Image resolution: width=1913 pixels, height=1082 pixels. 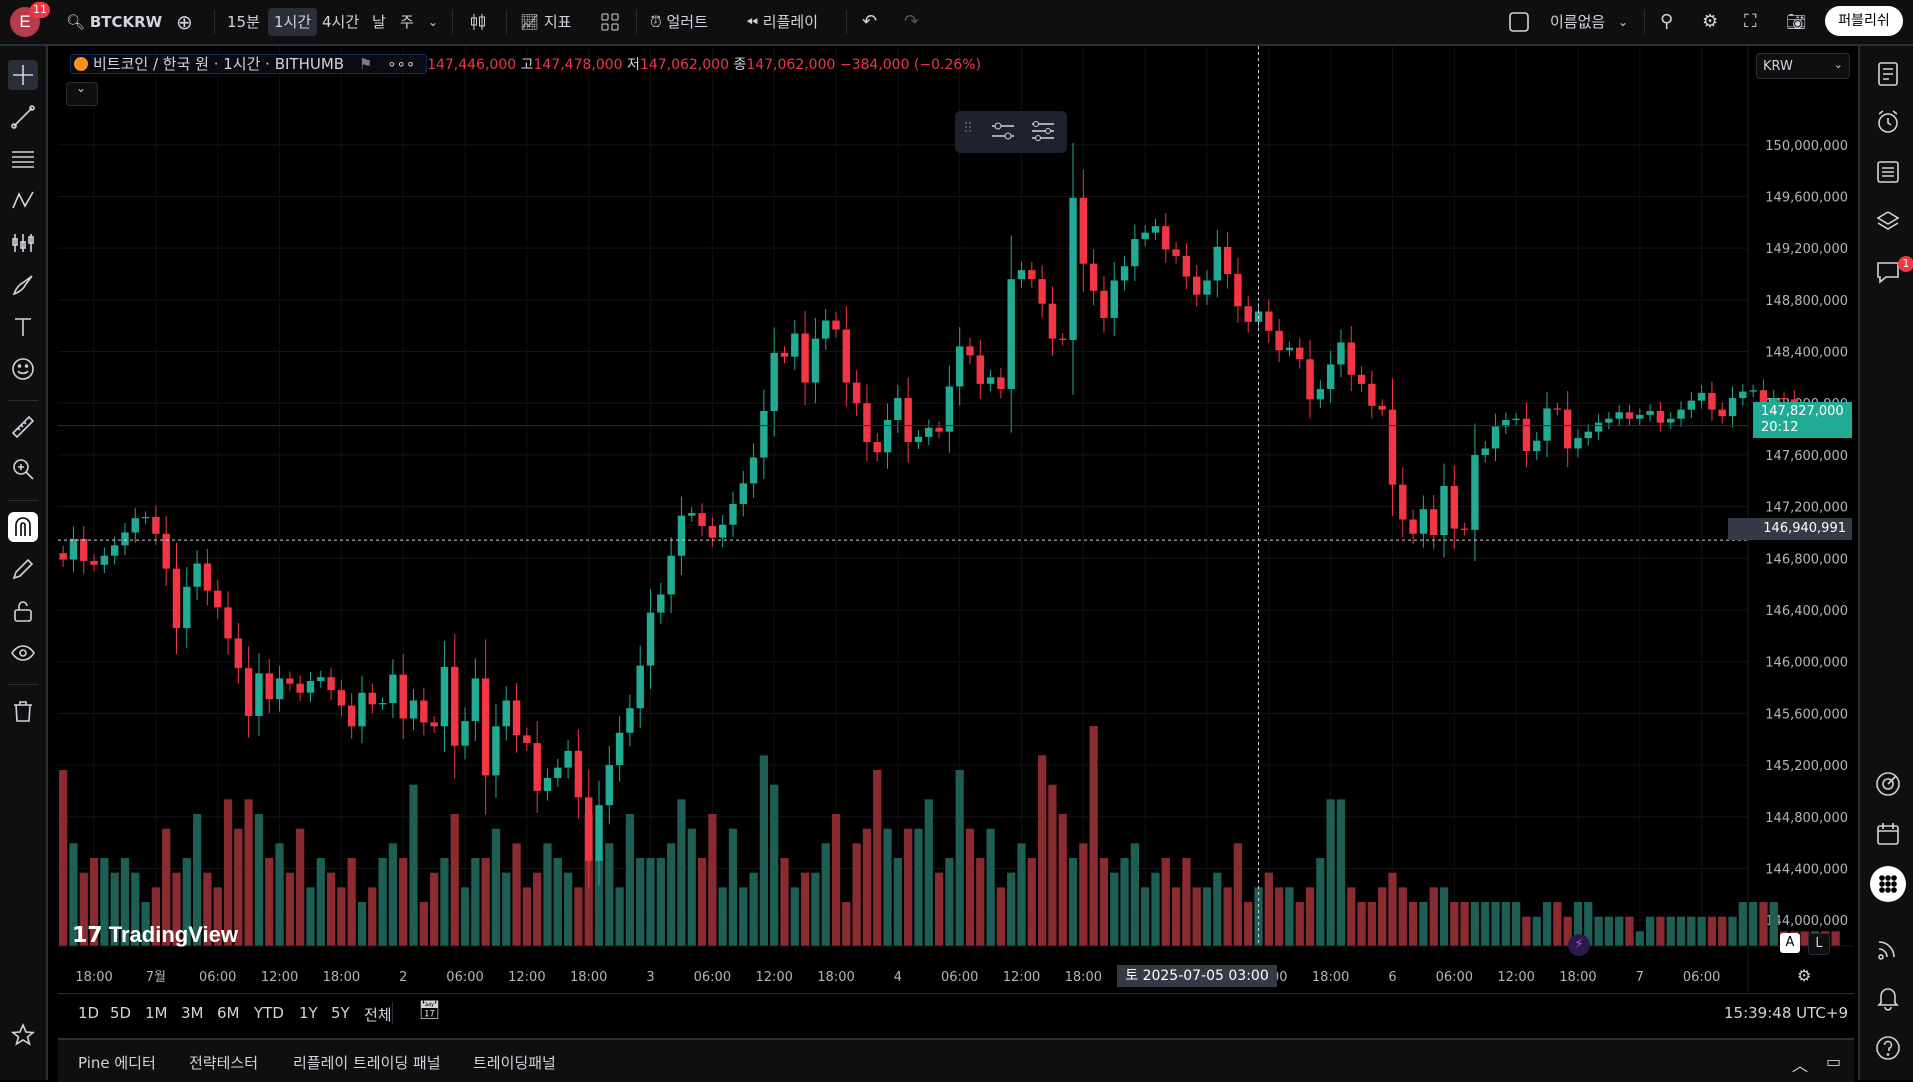 I want to click on alerts-clock-icon, so click(x=1888, y=122).